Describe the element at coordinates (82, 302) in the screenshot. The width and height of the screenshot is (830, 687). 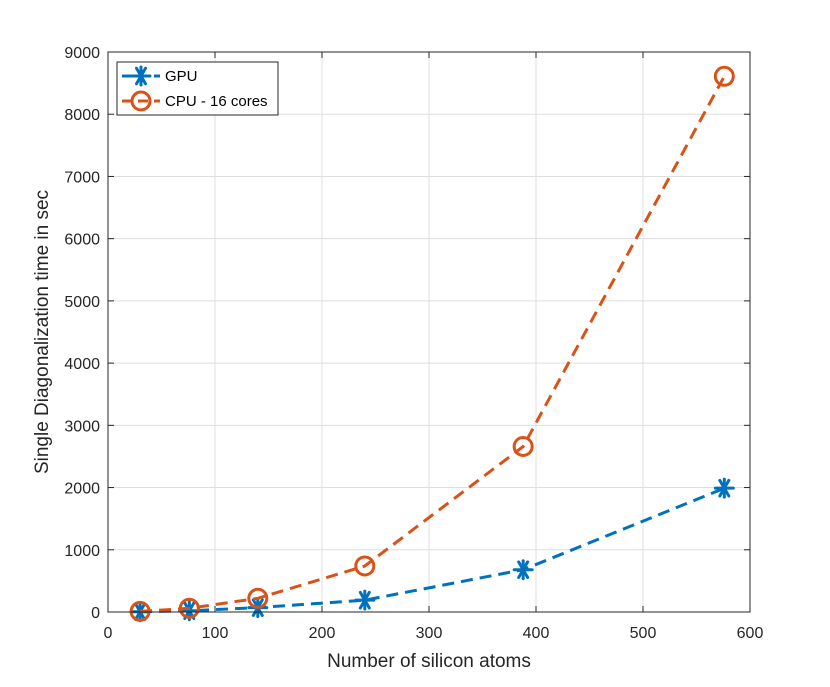
I see `y-tick-label: 5000` at that location.